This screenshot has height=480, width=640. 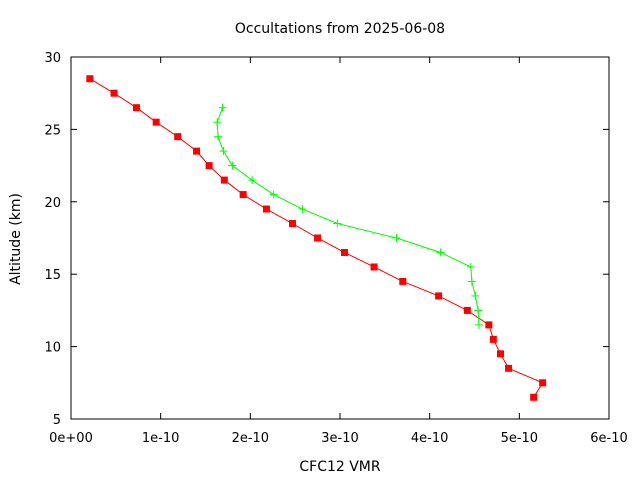 I want to click on x-tick-label: 2e-10, so click(x=251, y=438).